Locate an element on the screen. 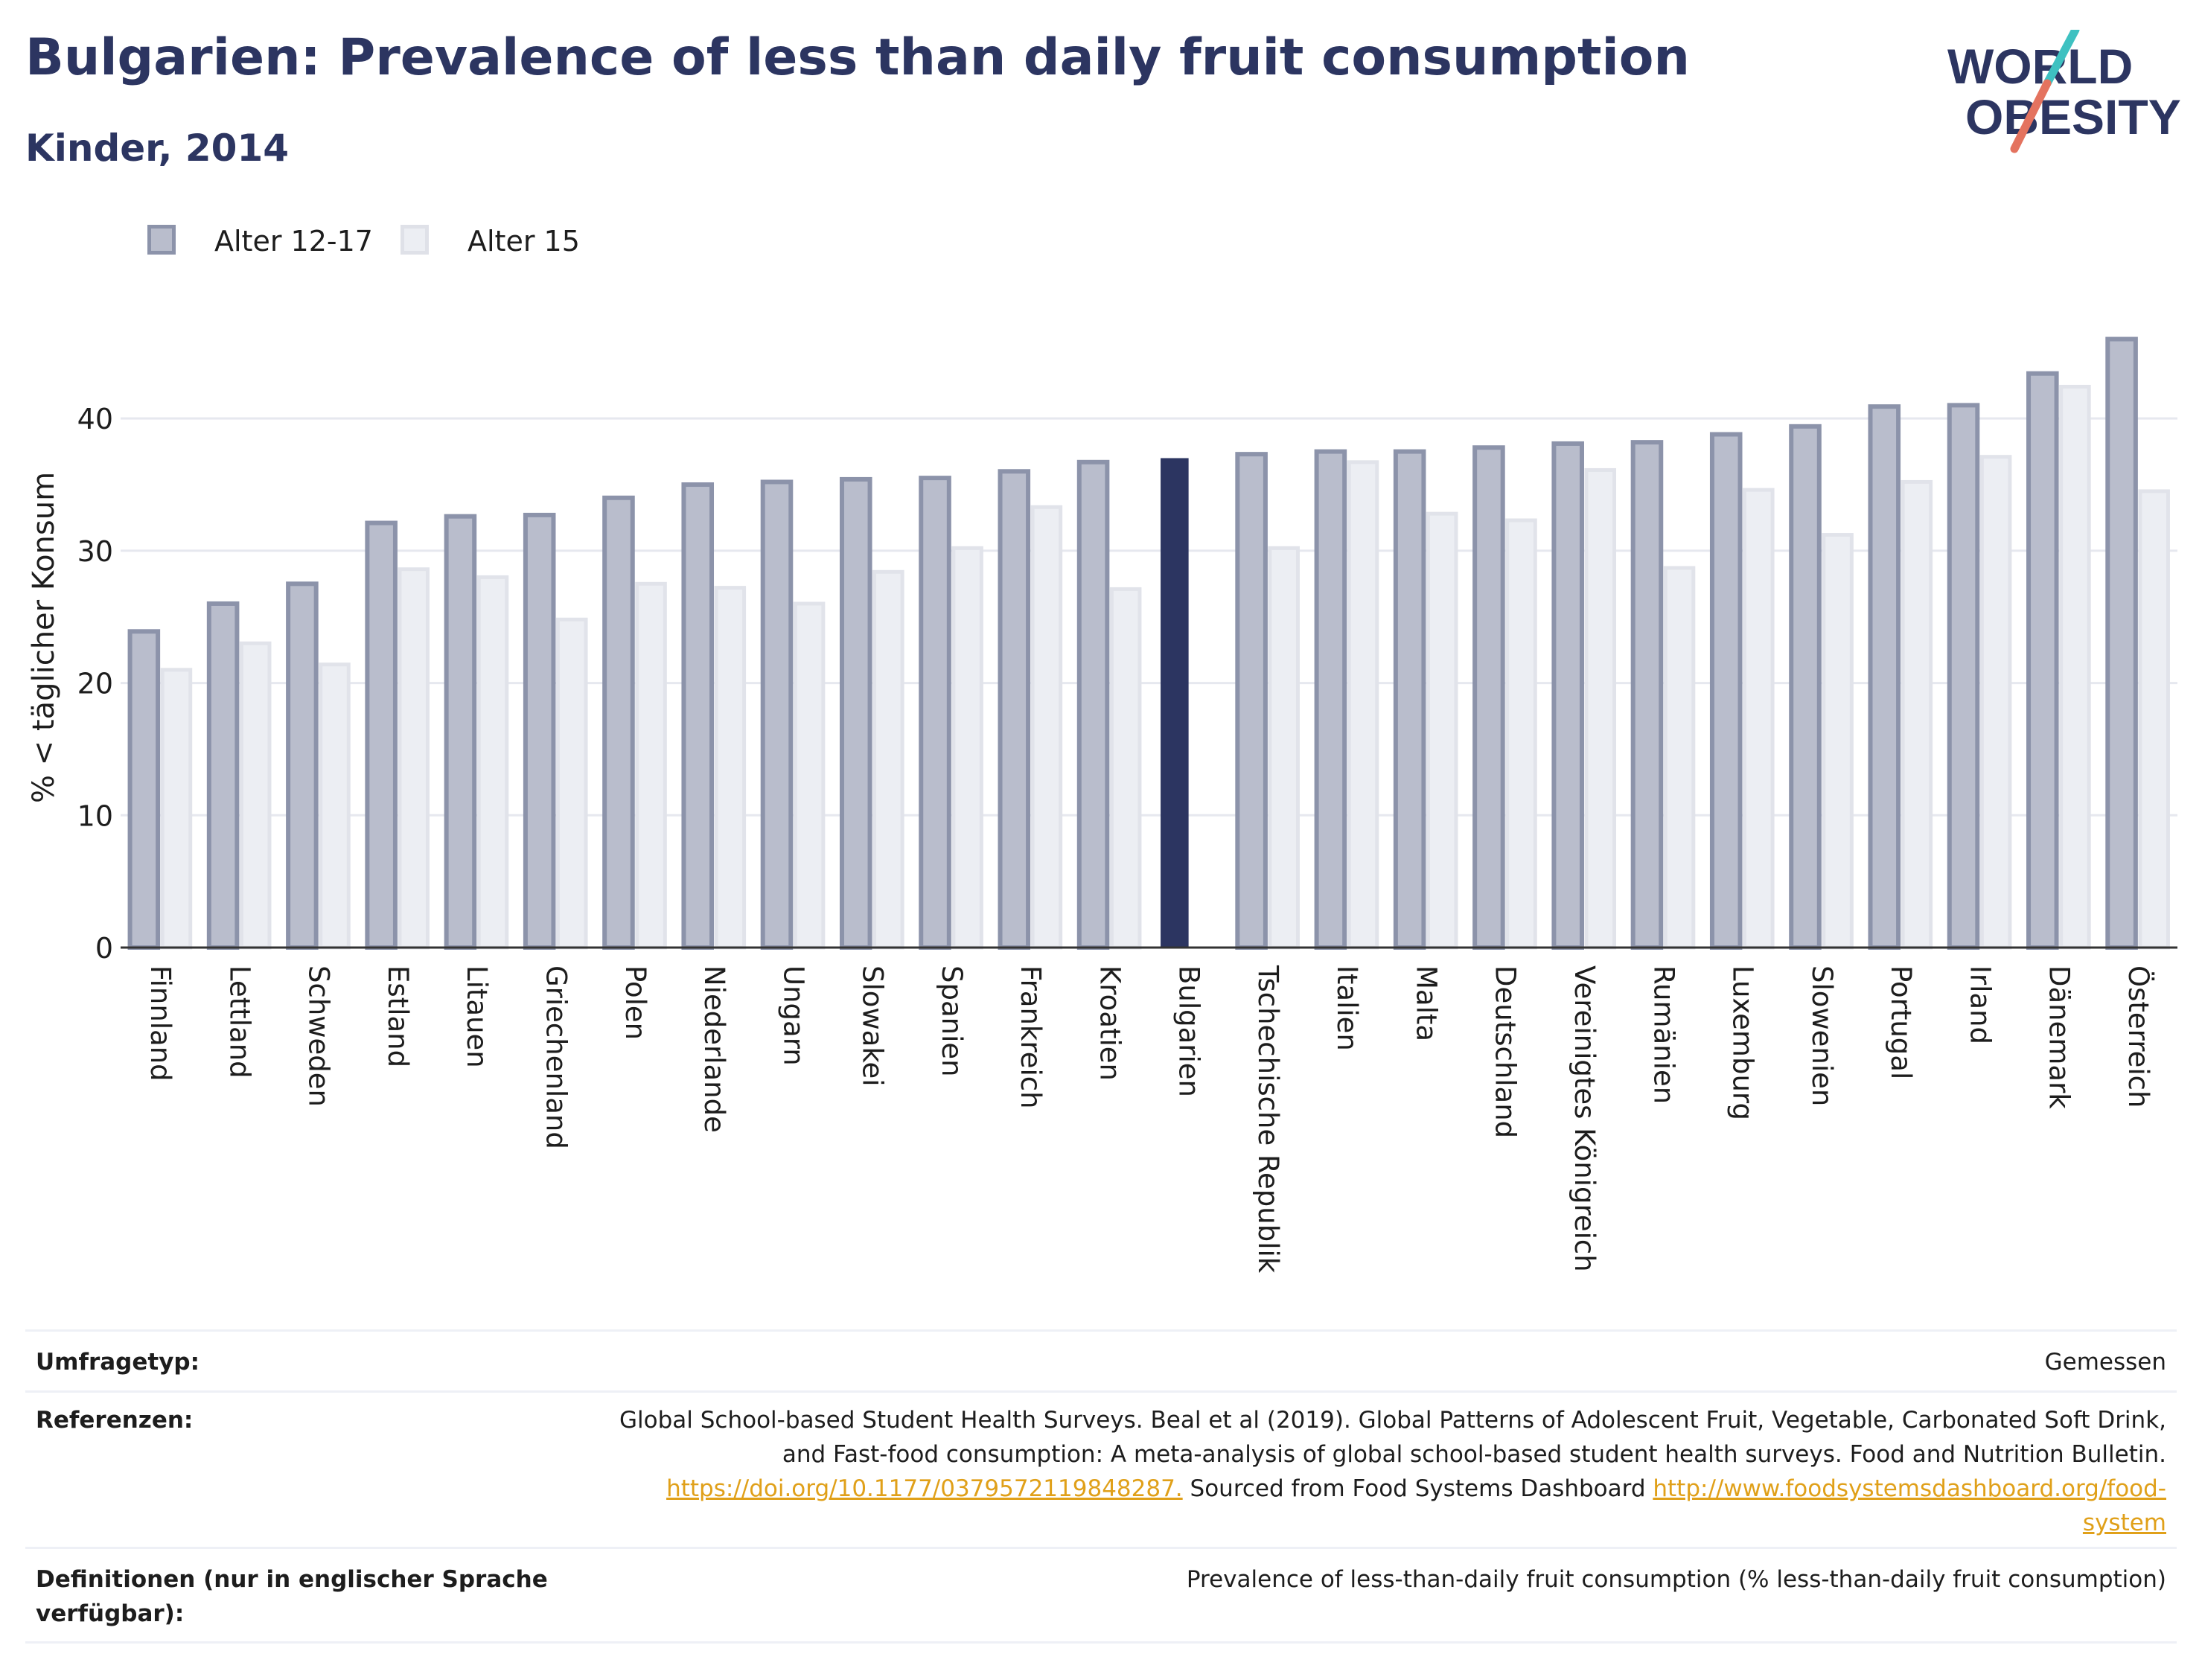  x-tick-label-7: Niederlande is located at coordinates (714, 1049).